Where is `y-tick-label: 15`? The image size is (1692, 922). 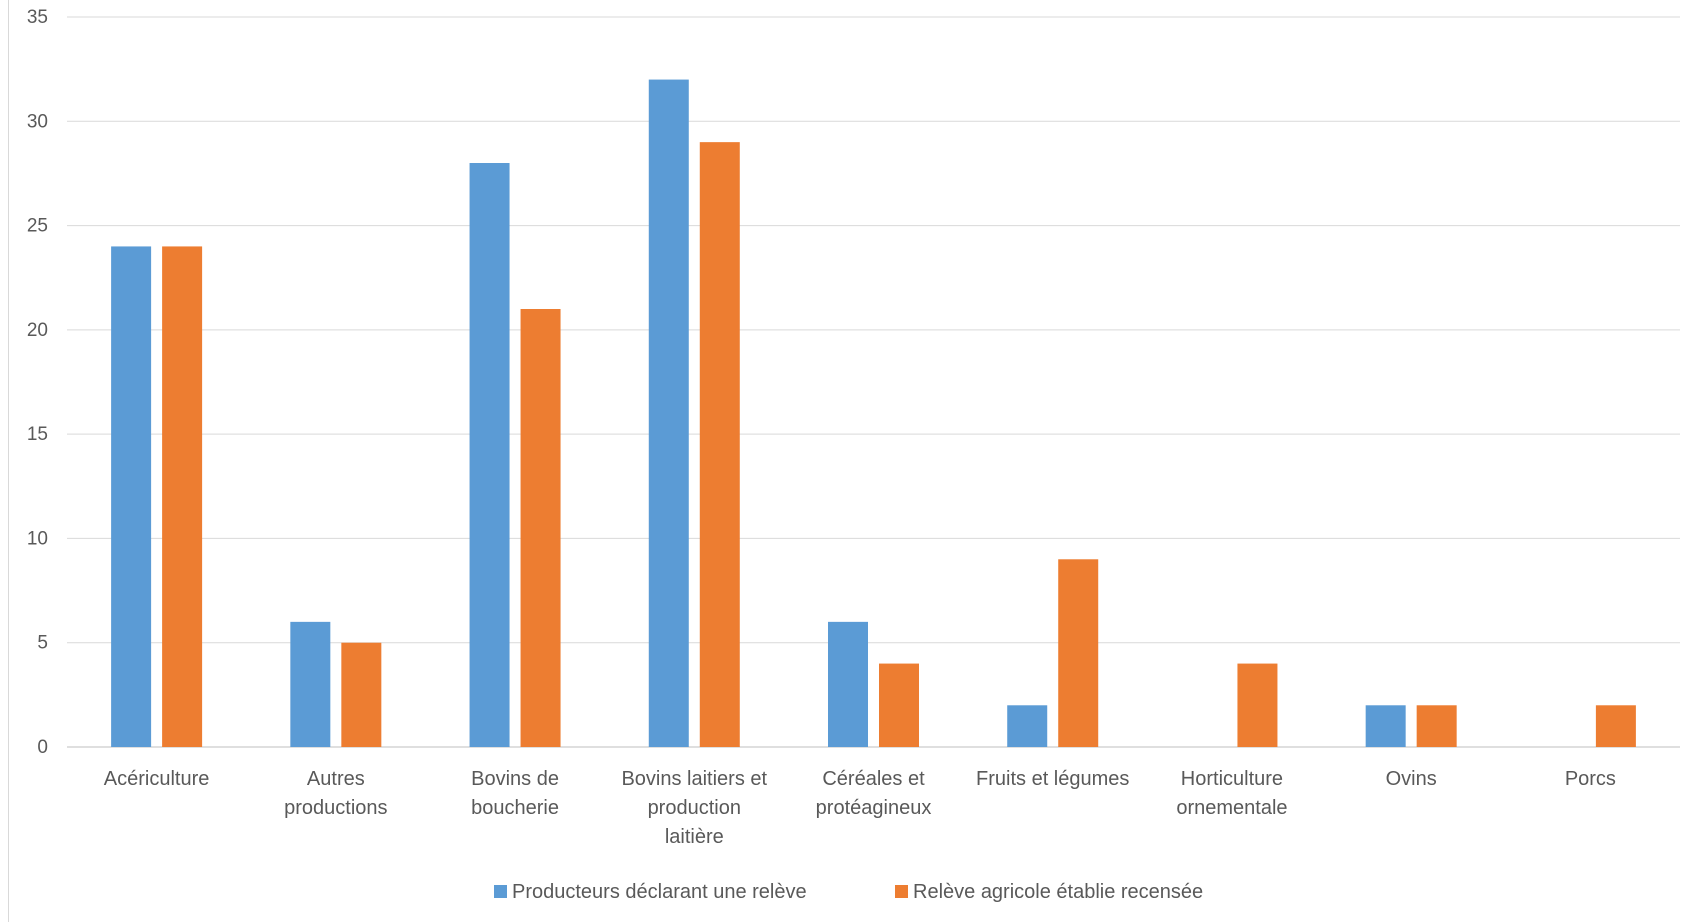
y-tick-label: 15 is located at coordinates (37, 434).